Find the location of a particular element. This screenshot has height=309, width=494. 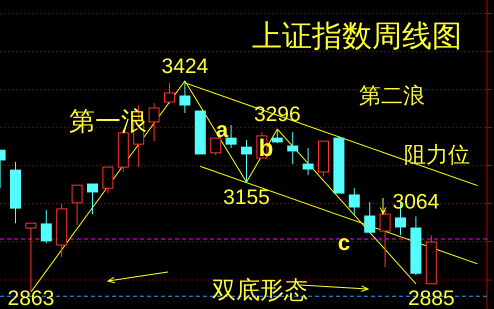

annotation: 第二浪 is located at coordinates (392, 95).